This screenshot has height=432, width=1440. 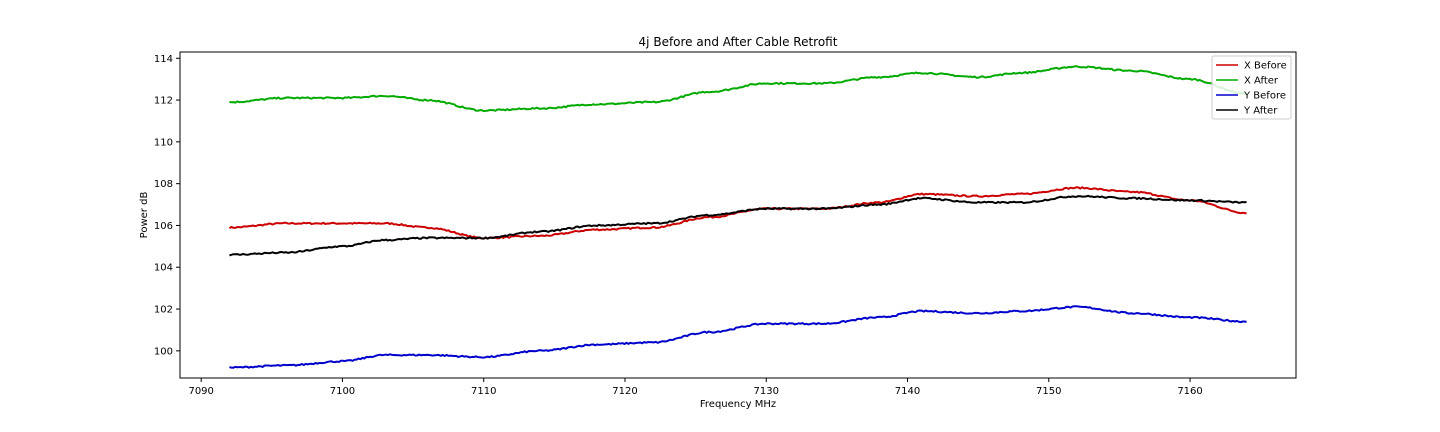 What do you see at coordinates (163, 226) in the screenshot?
I see `y-tick-label: 106` at bounding box center [163, 226].